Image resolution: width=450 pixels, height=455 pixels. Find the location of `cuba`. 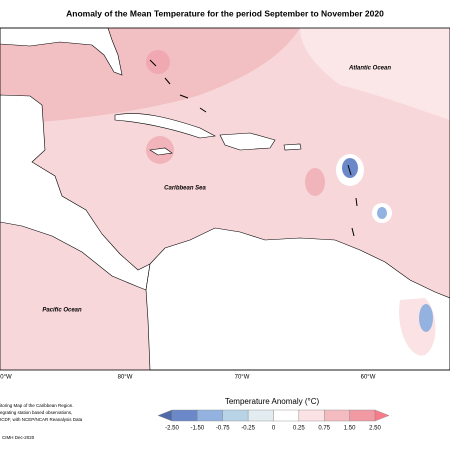

cuba is located at coordinates (165, 126).